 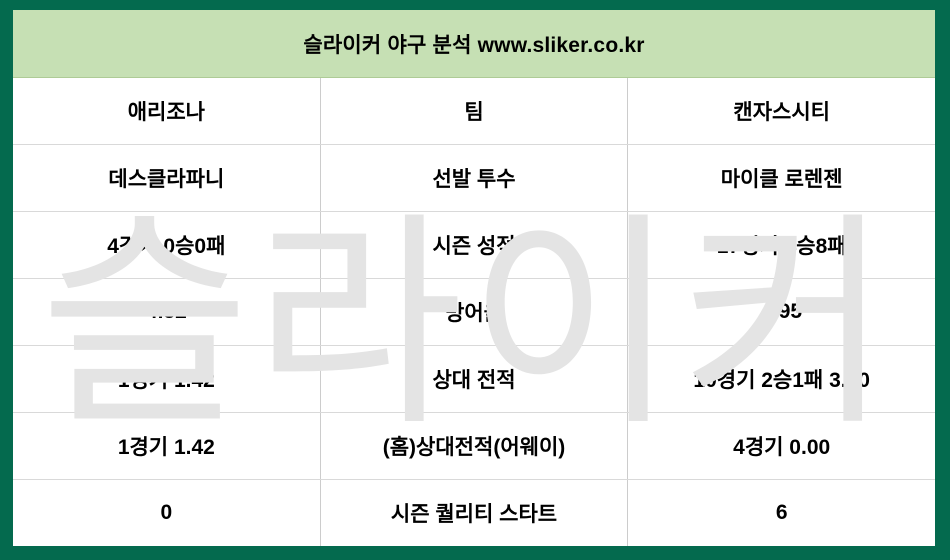 I want to click on cell-head-to-head-label: 상대 전적, so click(x=473, y=379).